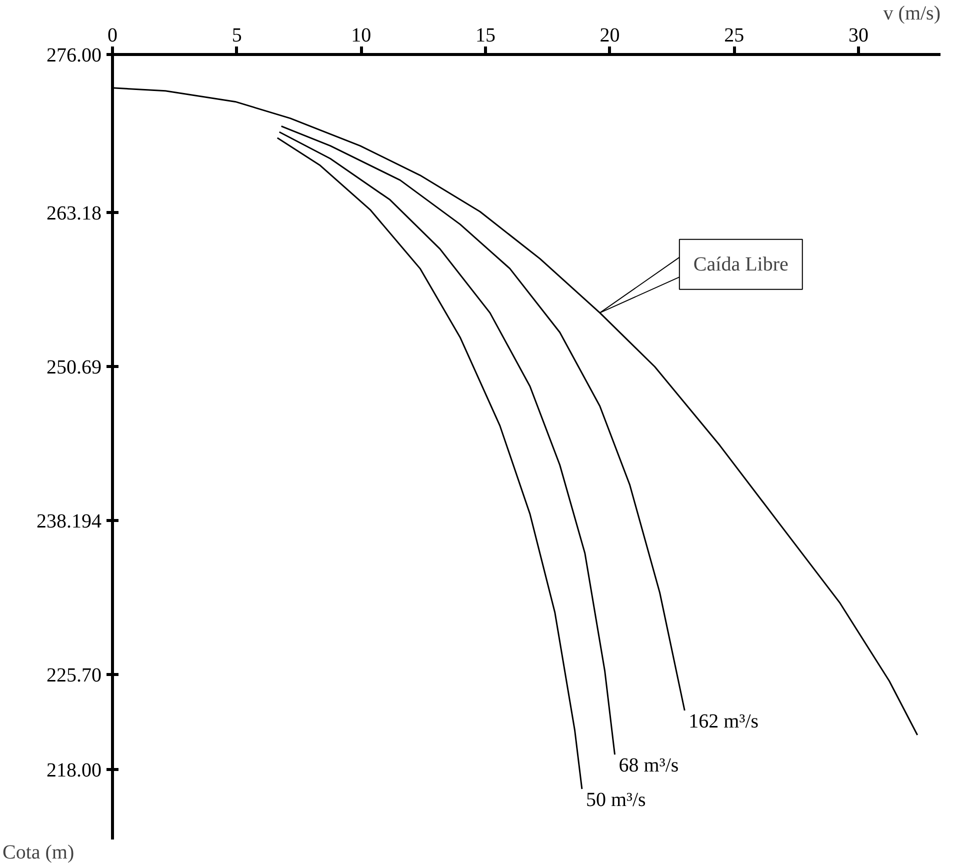 Image resolution: width=978 pixels, height=863 pixels. Describe the element at coordinates (74, 367) in the screenshot. I see `y-tick-label: 250.69` at that location.